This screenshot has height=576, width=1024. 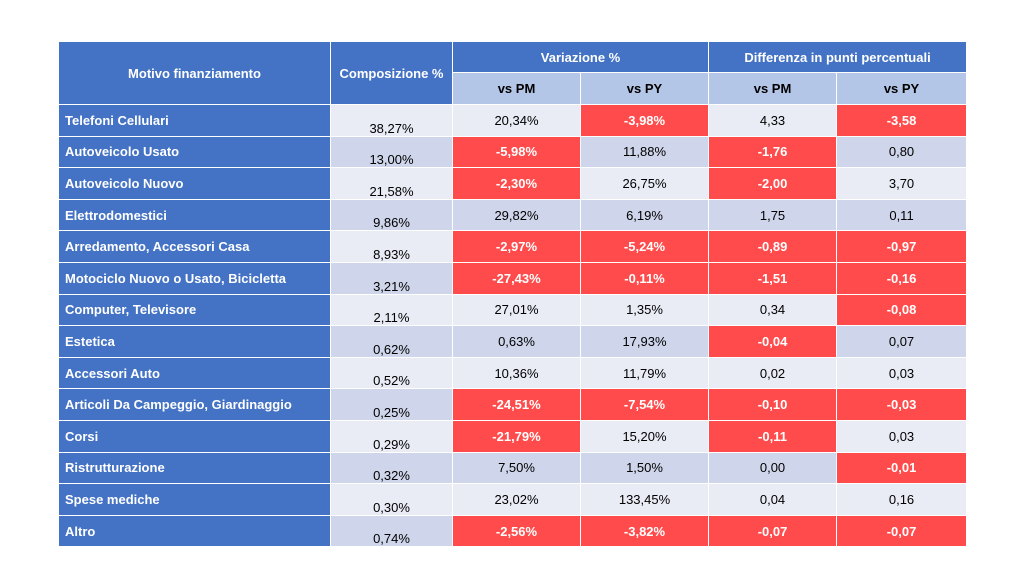 I want to click on variazione-vs-pm-cell: -27,43%, so click(x=516, y=278).